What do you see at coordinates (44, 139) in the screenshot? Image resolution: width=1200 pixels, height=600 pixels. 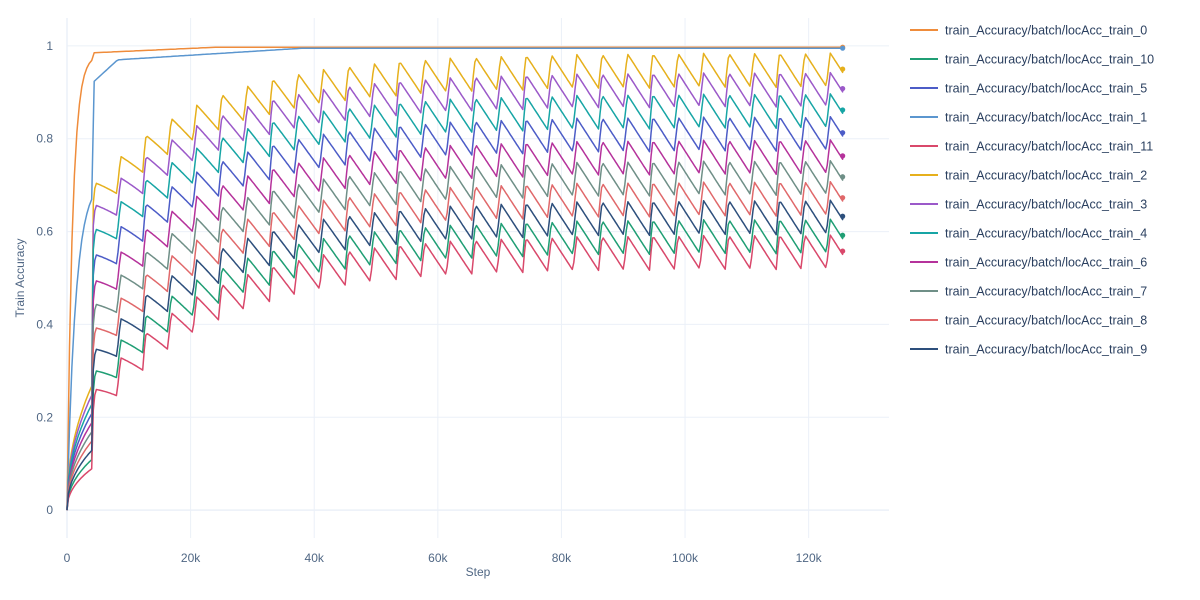 I see `y-tick-label: 0.8` at bounding box center [44, 139].